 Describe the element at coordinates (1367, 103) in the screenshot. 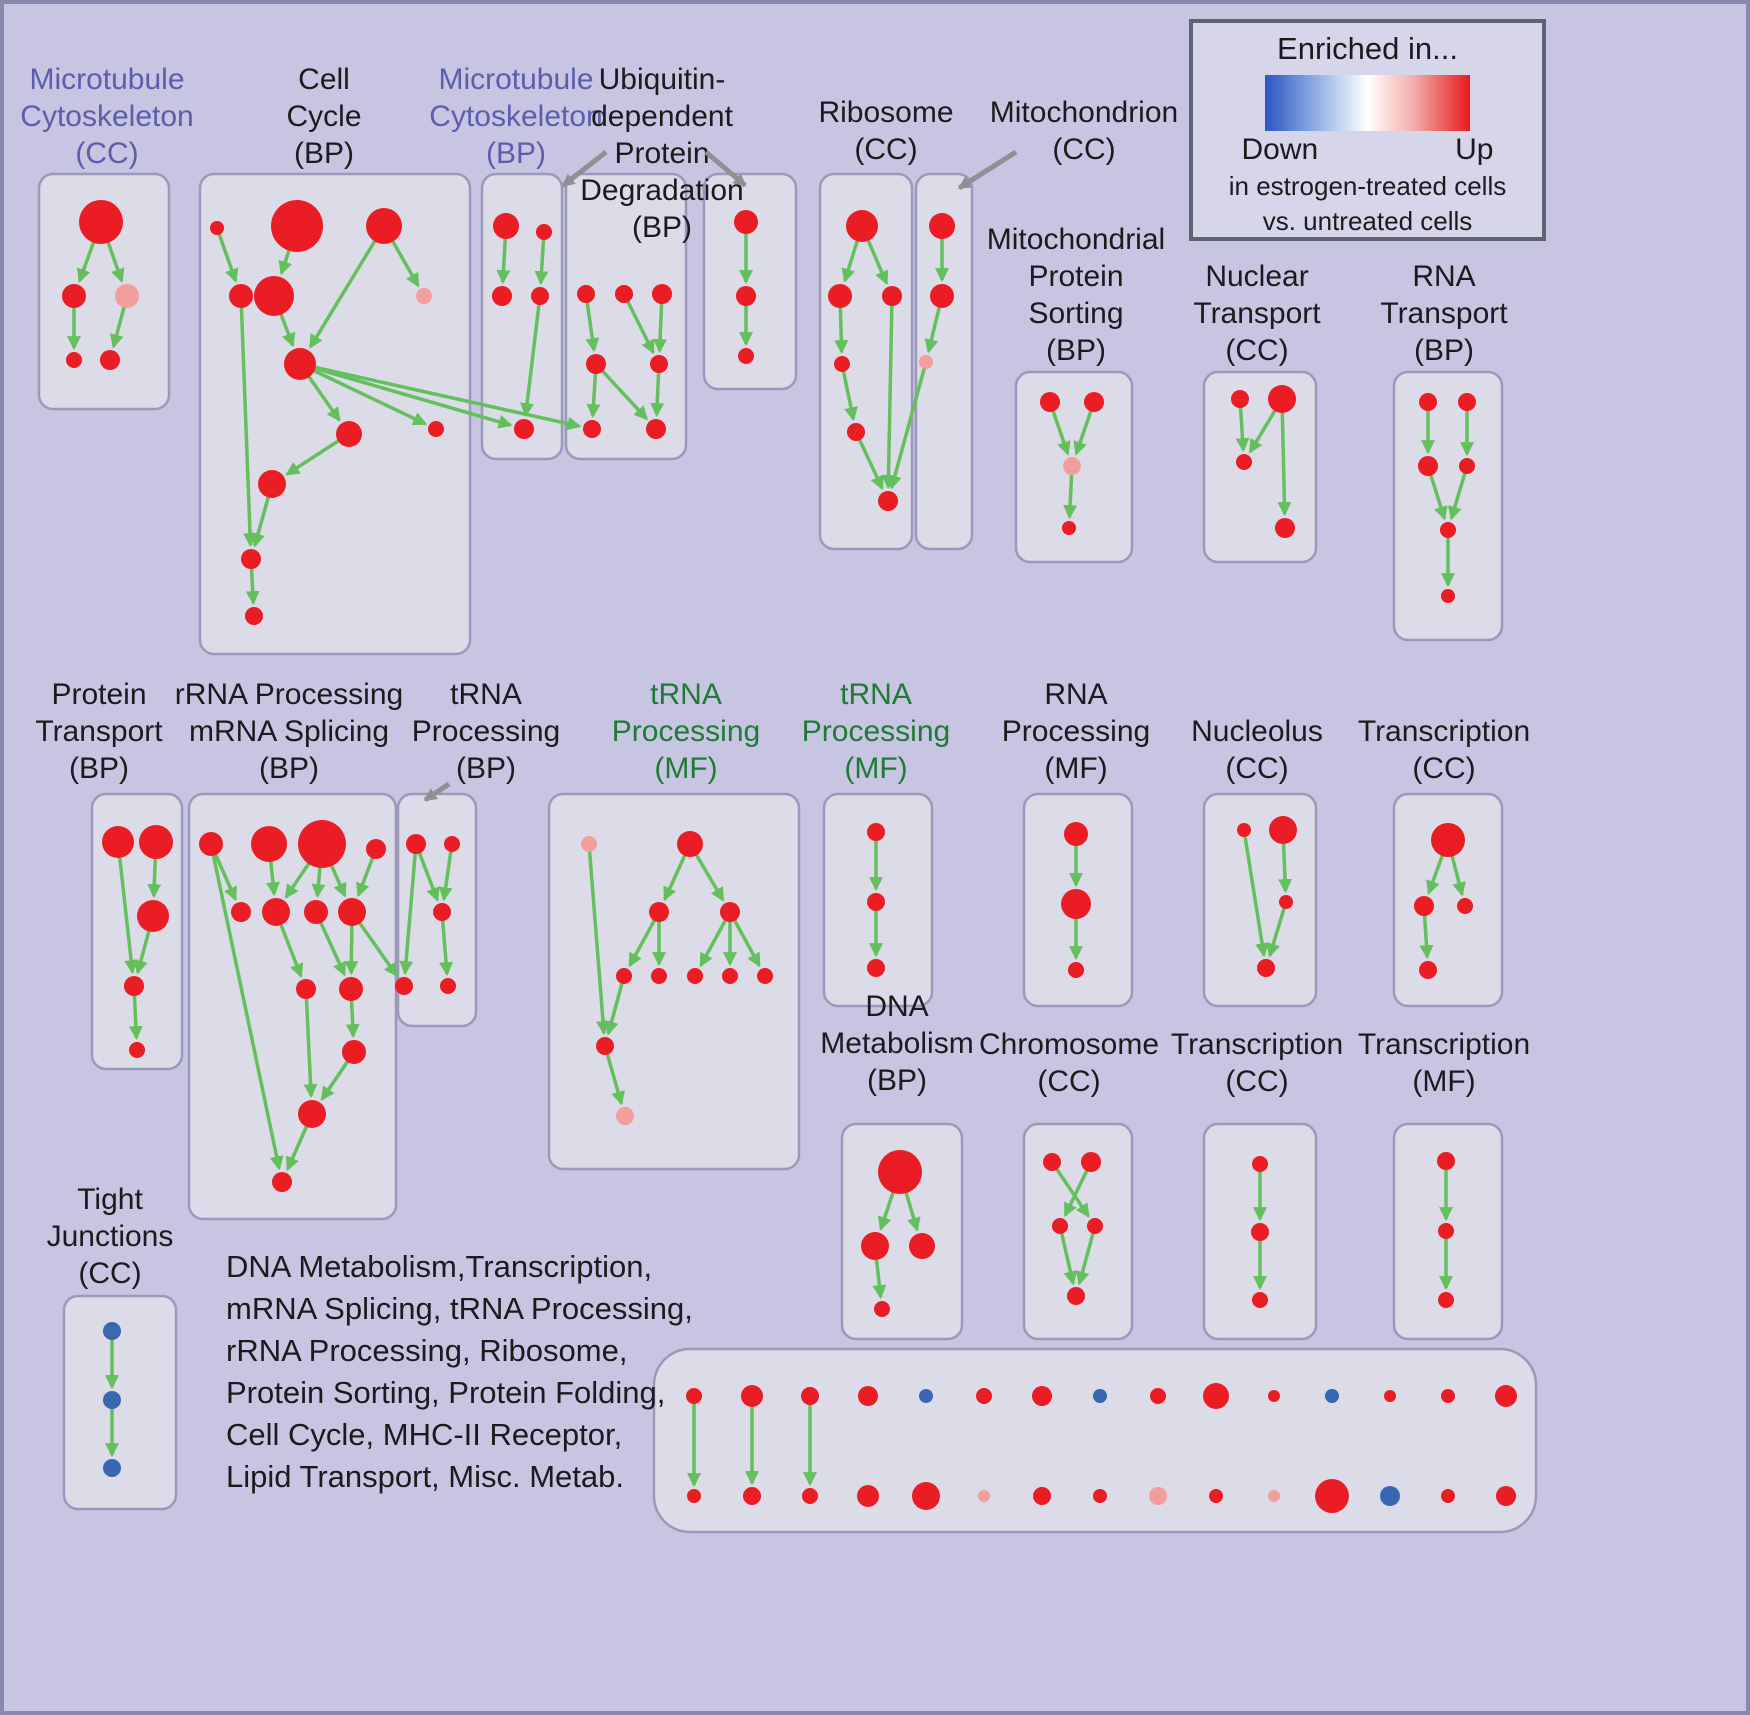

I see `legend-gradient-bar` at that location.